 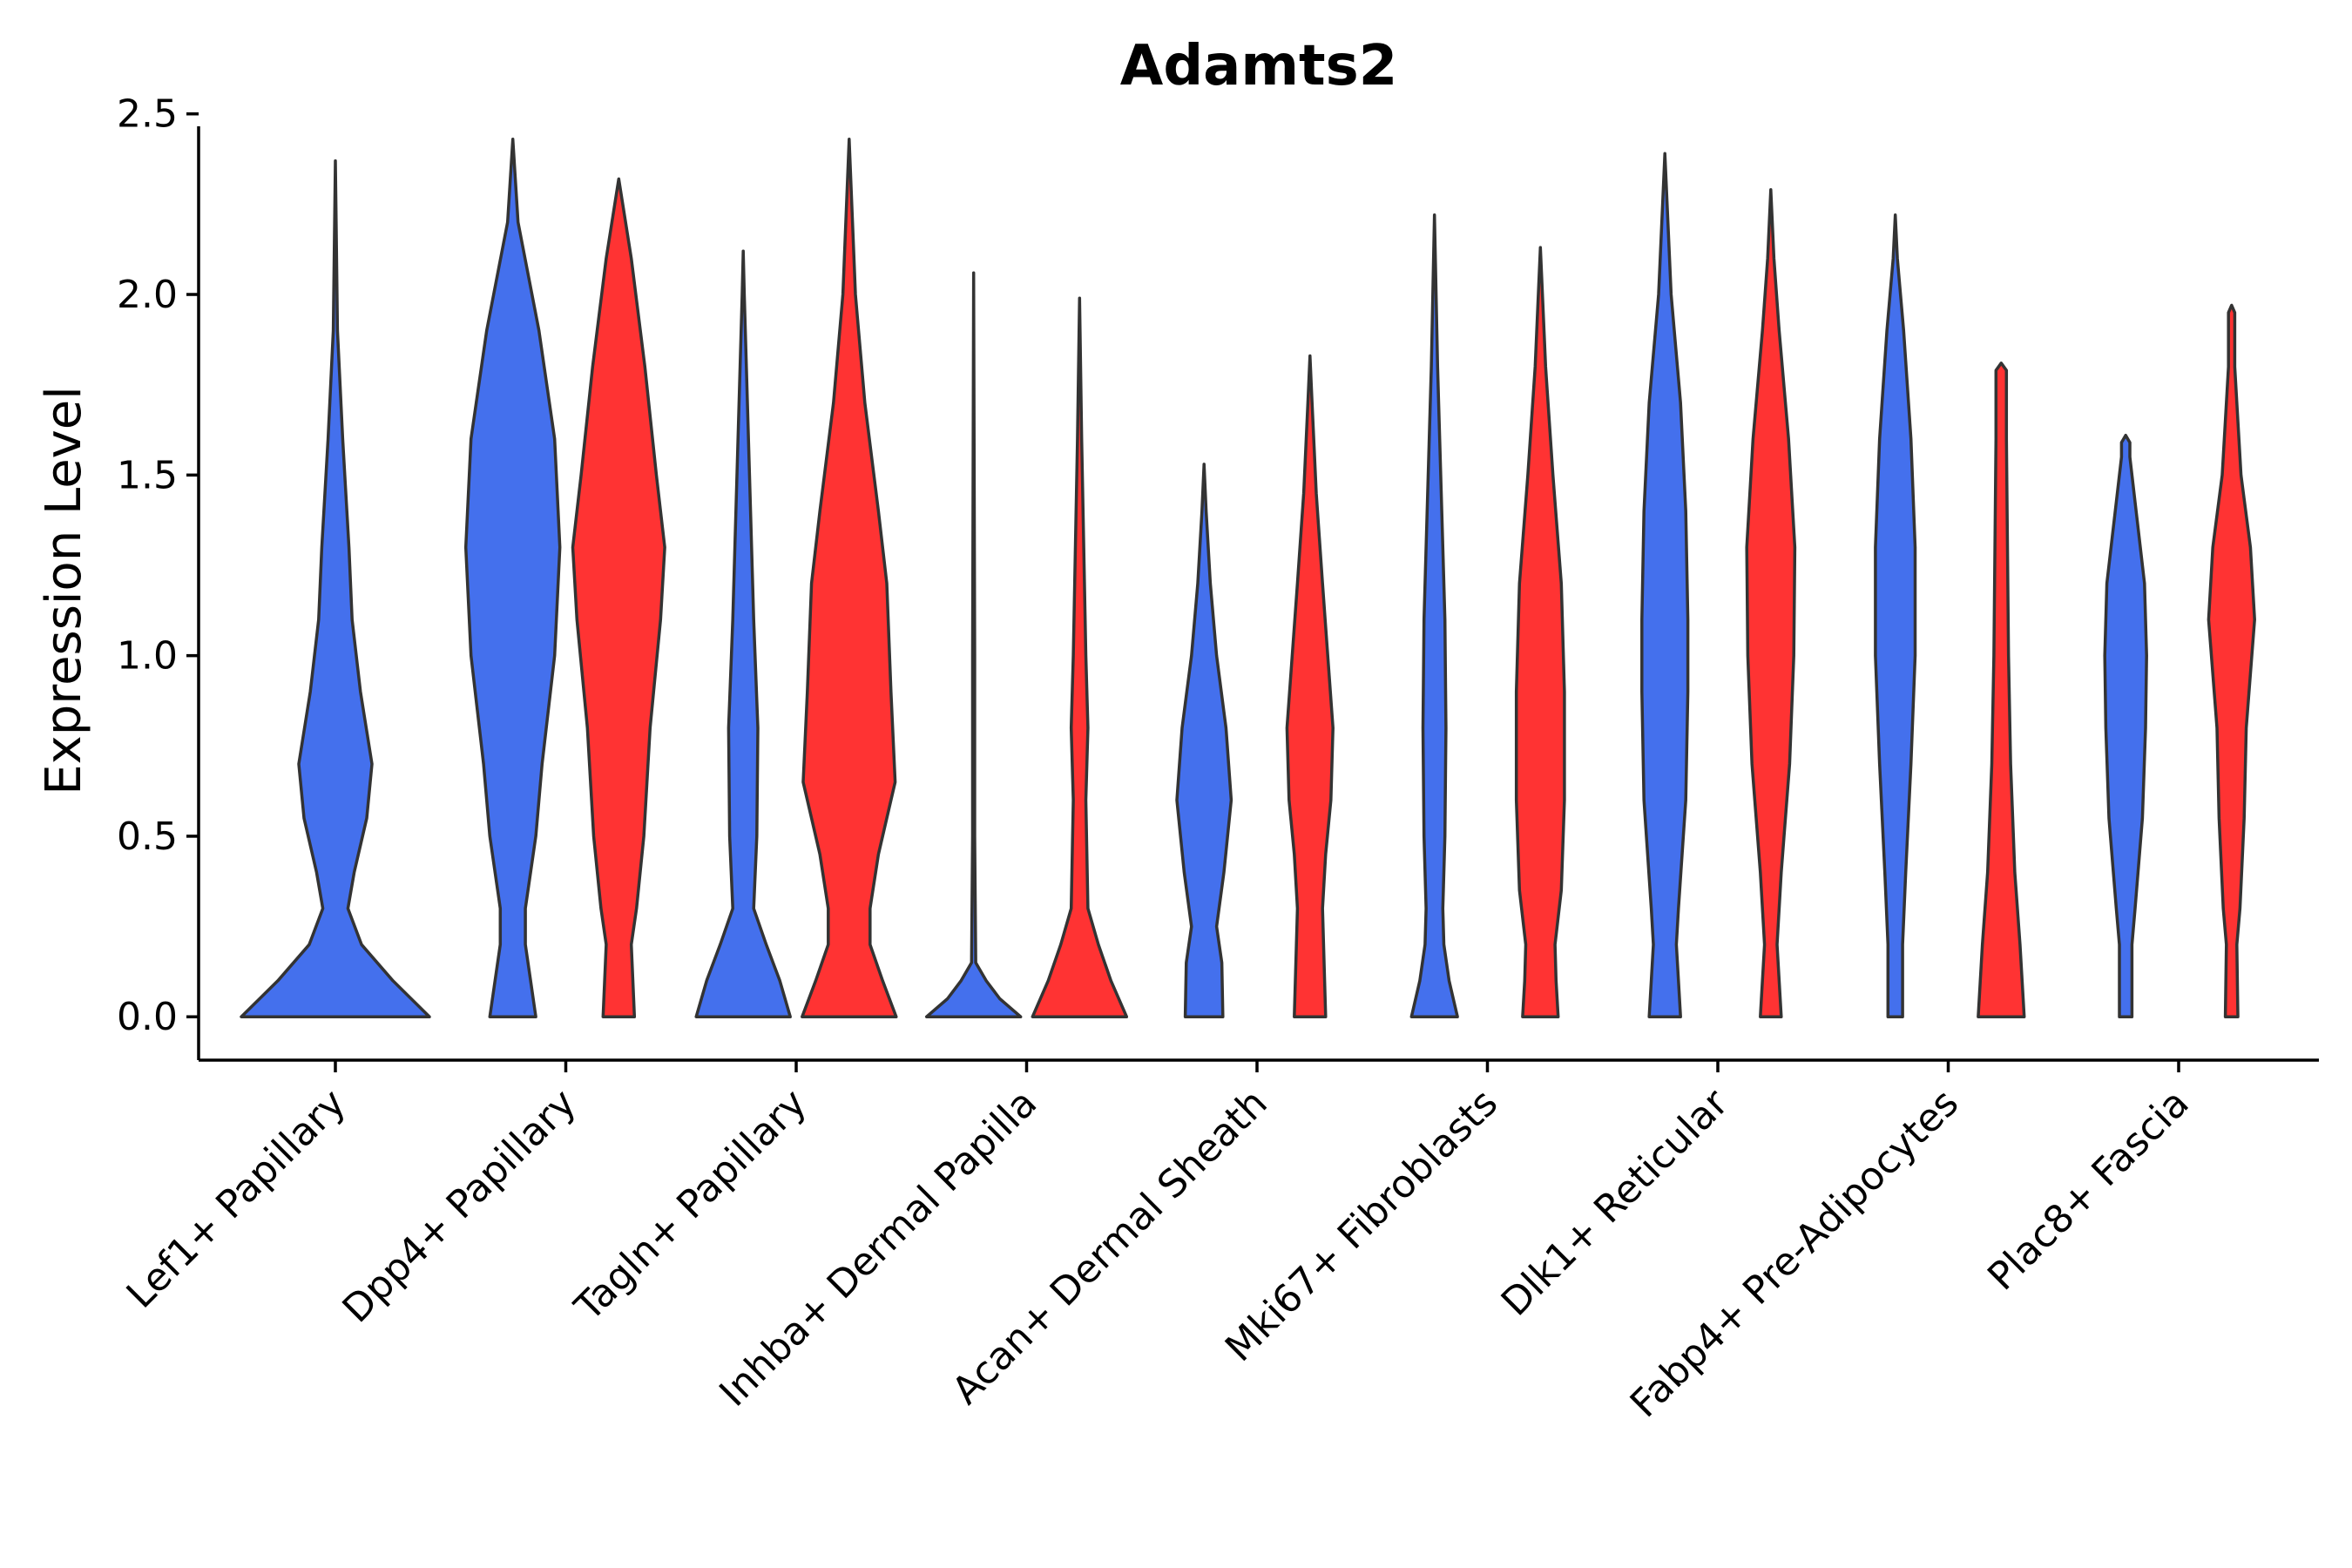 What do you see at coordinates (158, 576) in the screenshot?
I see `y-axis: 0.0 0.5 1.0 1.5 2.0 2.5` at bounding box center [158, 576].